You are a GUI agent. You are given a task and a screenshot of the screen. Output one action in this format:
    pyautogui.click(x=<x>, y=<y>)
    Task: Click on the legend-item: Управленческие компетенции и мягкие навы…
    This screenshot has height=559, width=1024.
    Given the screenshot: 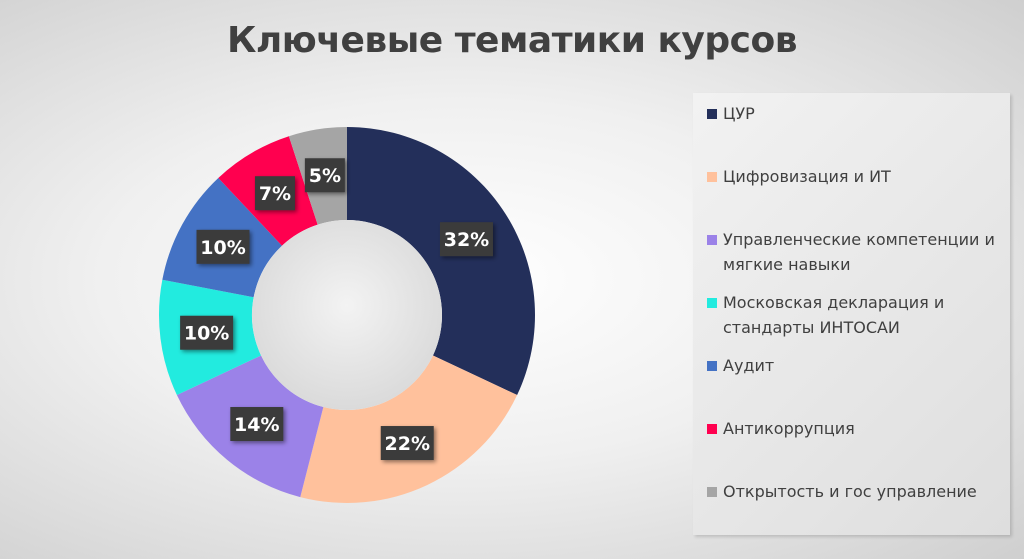 What is the action you would take?
    pyautogui.click(x=857, y=252)
    